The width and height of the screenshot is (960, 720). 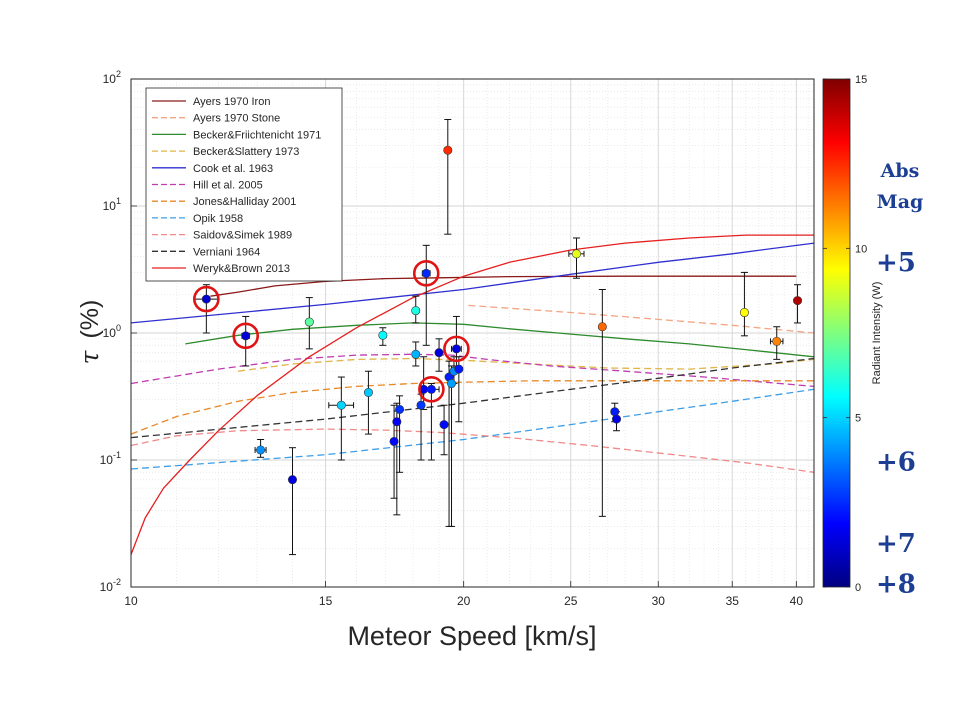 I want to click on legend-label: Jones&Halliday 2001, so click(x=244, y=202).